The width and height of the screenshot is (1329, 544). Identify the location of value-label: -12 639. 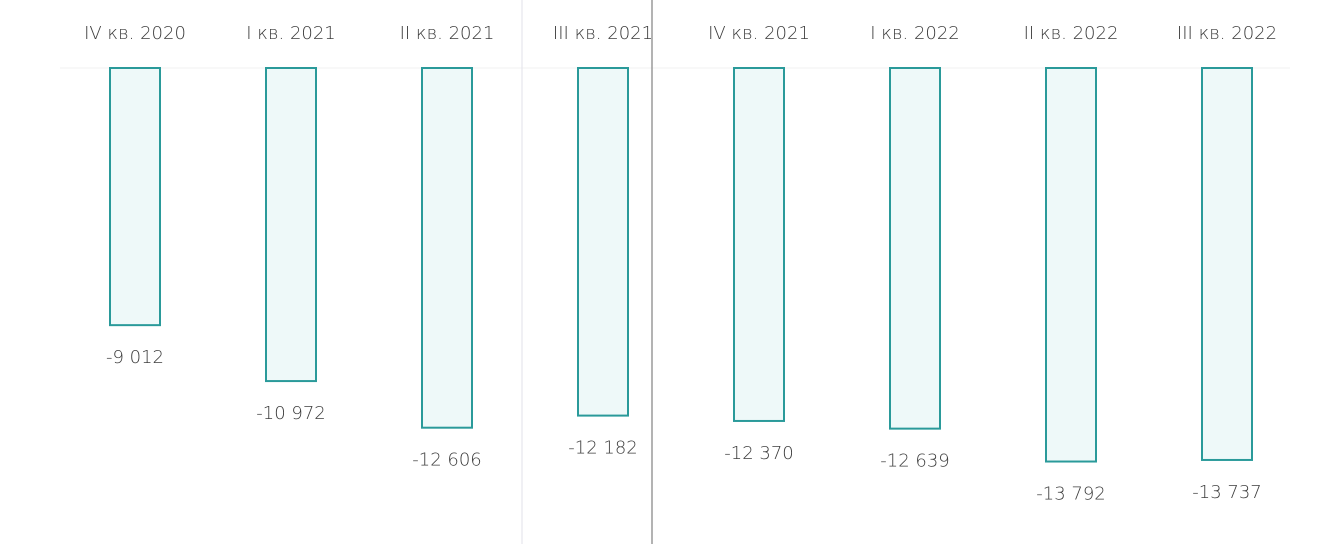
(914, 461).